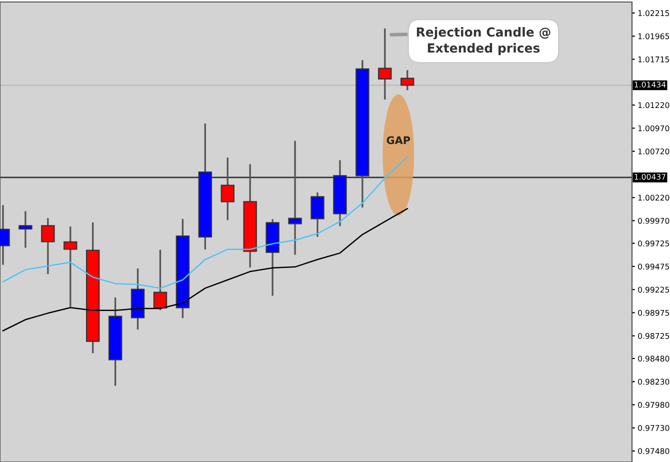  I want to click on annotation: GAP, so click(398, 140).